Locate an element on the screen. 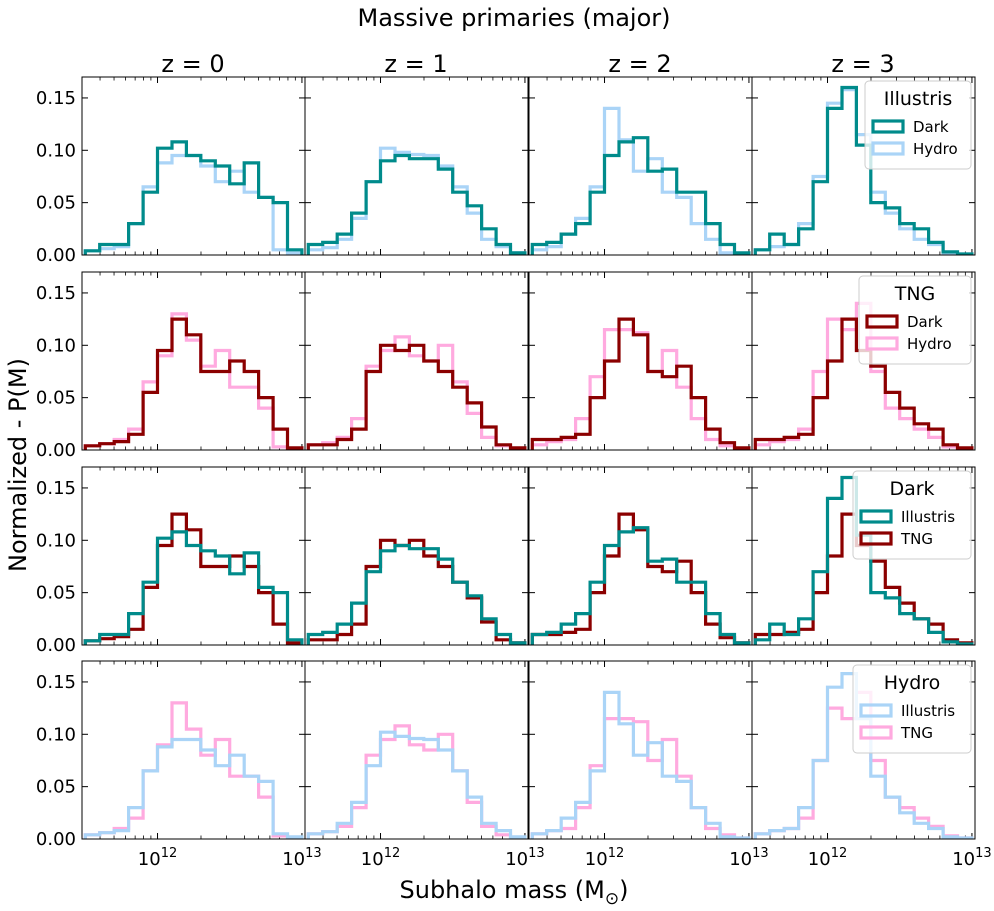  panel-r1-c2 is located at coordinates (640, 361).